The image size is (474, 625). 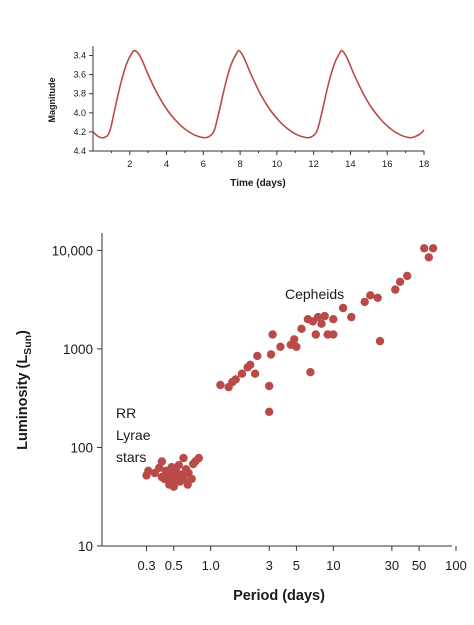 What do you see at coordinates (270, 160) in the screenshot?
I see `light-curve-x-ticks: 2 4 6 8 10 12 14 16 18` at bounding box center [270, 160].